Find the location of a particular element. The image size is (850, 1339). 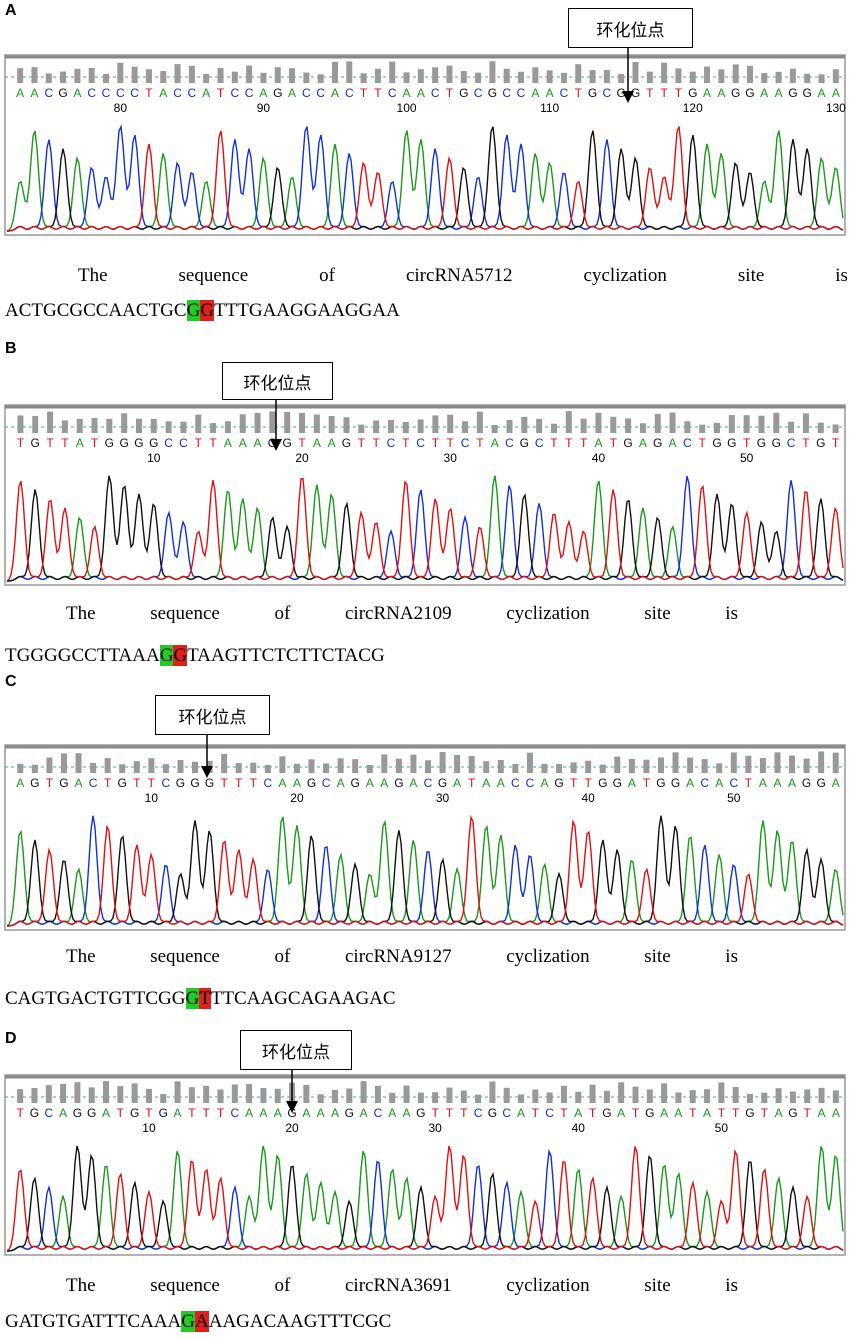

position-number: 50 is located at coordinates (722, 1128).